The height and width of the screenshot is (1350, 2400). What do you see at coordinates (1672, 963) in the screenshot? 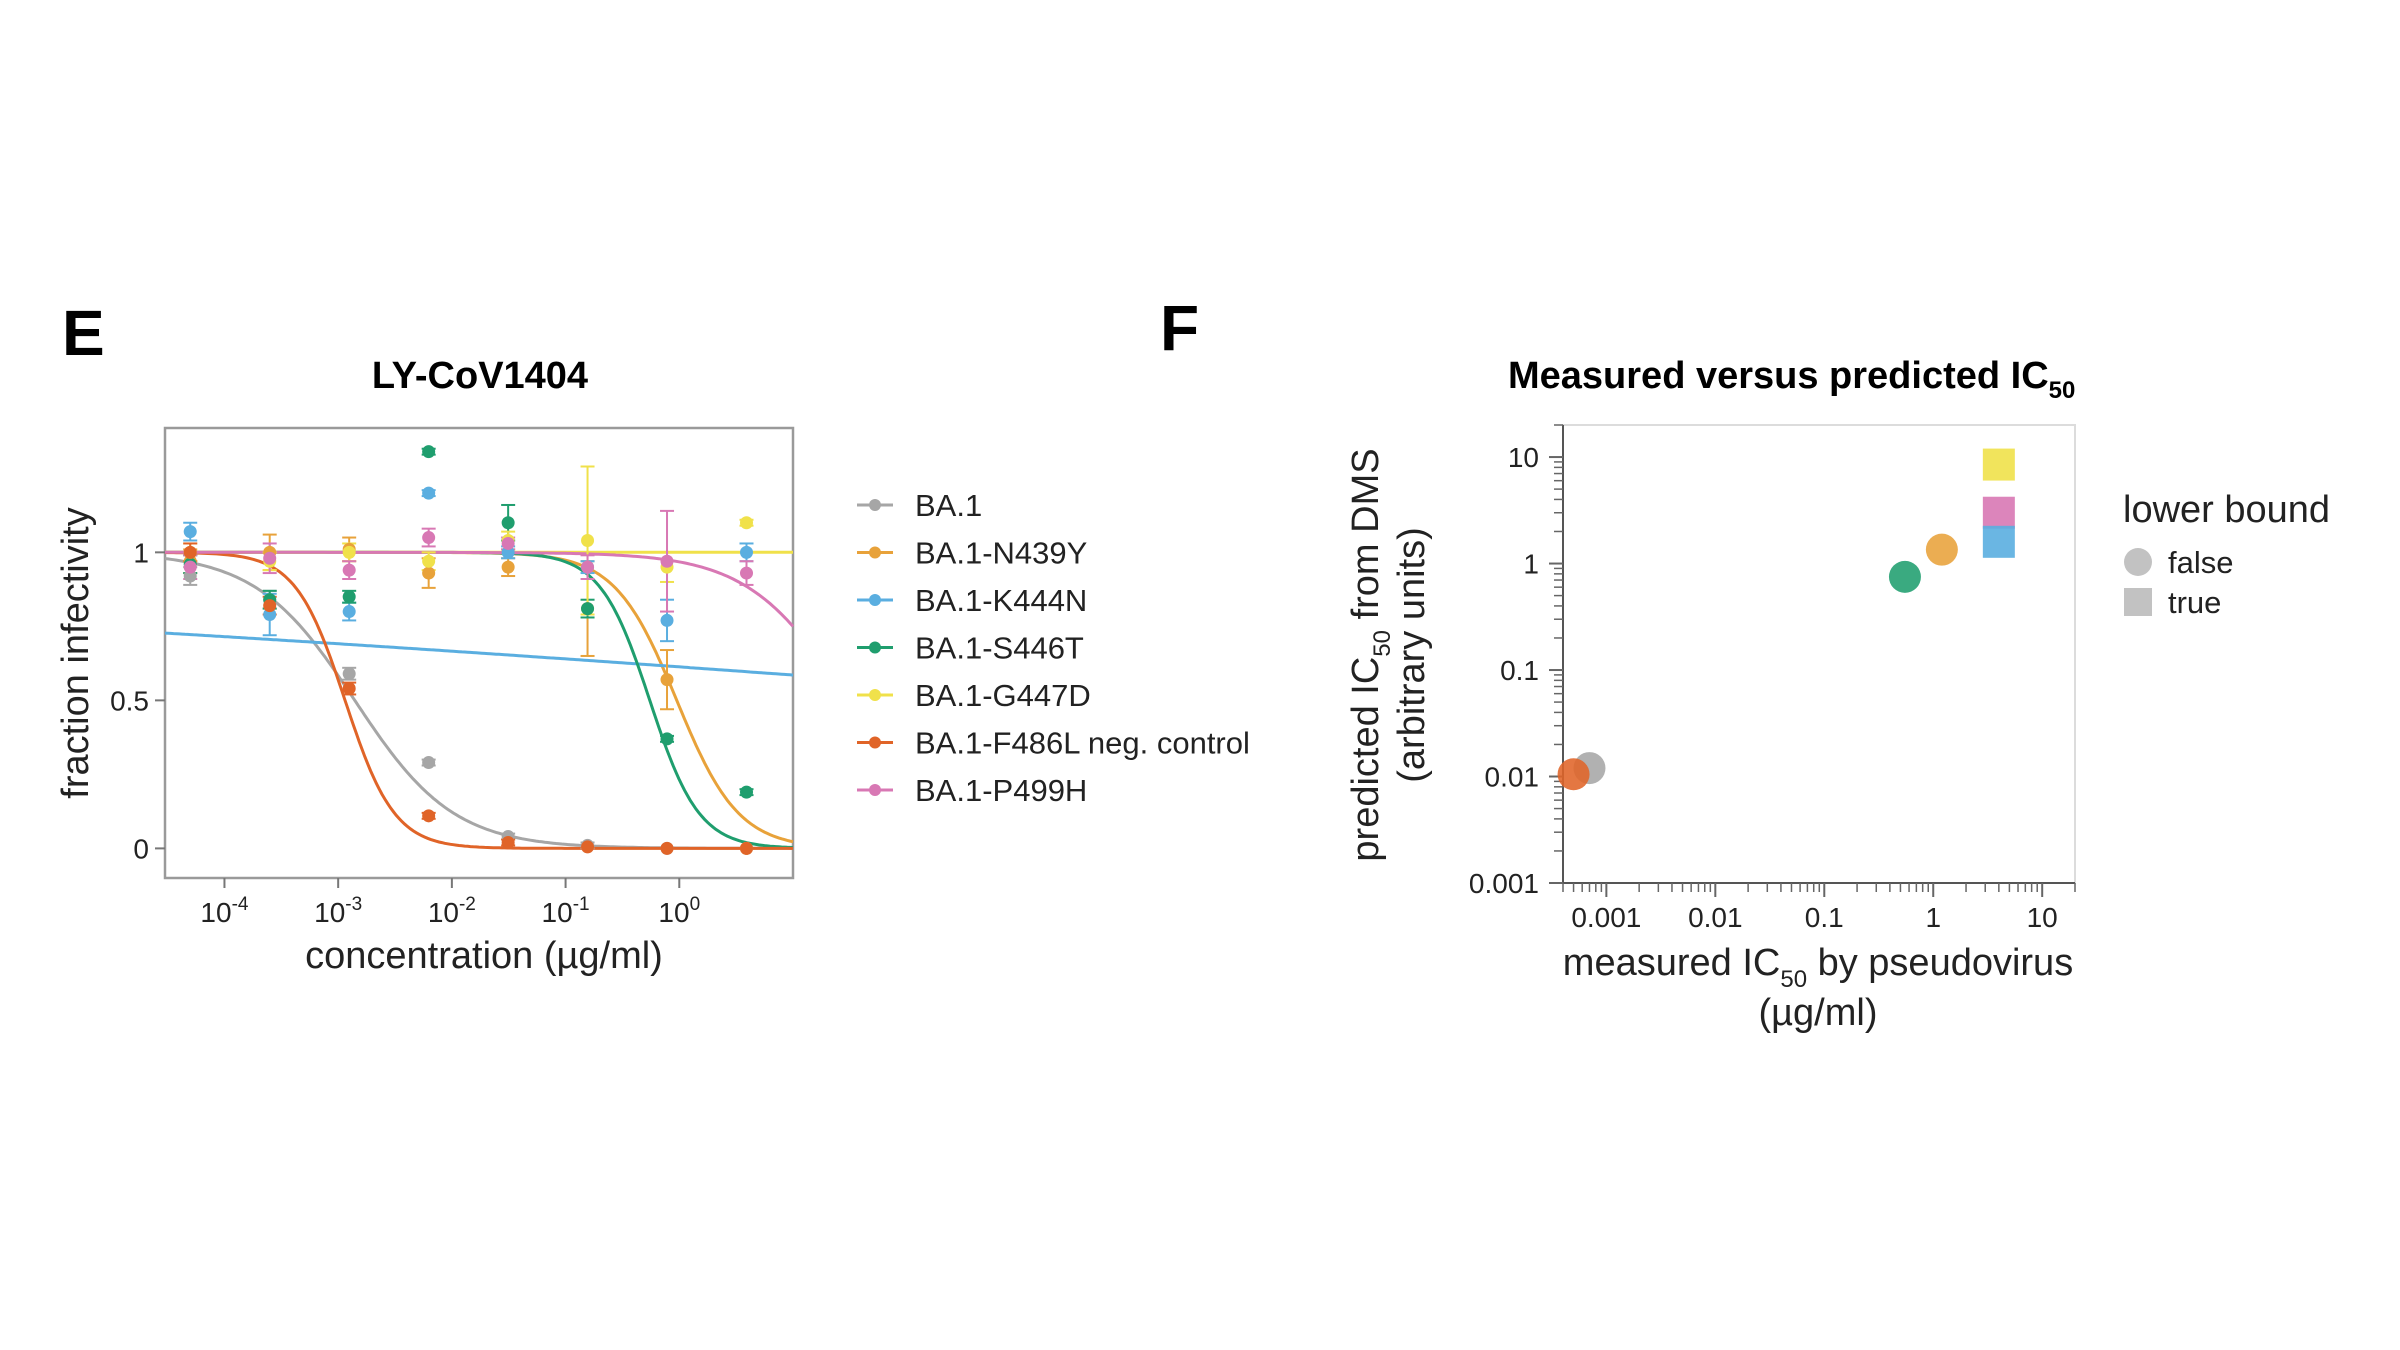
I see `chart-f-xlabel-a: measured IC` at bounding box center [1672, 963].